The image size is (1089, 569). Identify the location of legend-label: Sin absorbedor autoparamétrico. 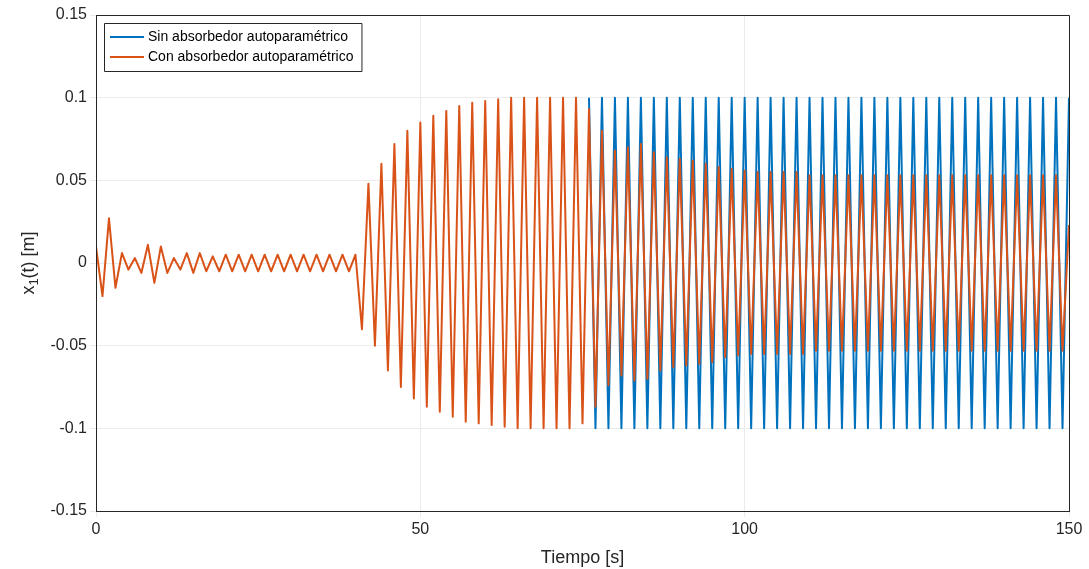
(248, 35).